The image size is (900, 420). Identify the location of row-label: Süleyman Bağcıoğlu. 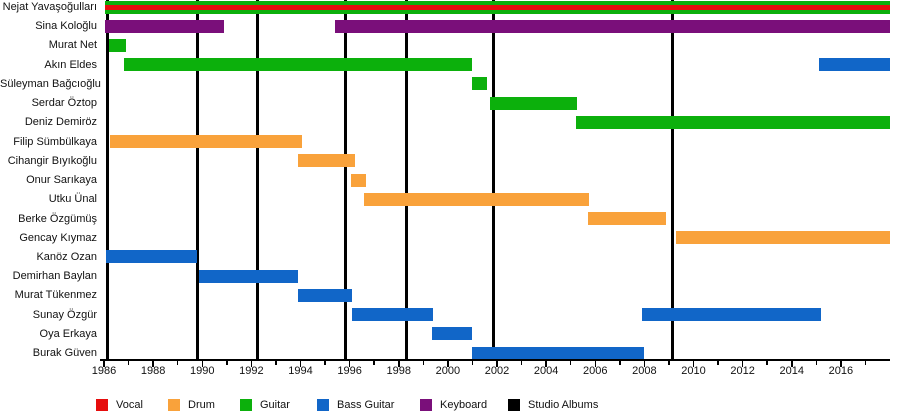
(50, 83).